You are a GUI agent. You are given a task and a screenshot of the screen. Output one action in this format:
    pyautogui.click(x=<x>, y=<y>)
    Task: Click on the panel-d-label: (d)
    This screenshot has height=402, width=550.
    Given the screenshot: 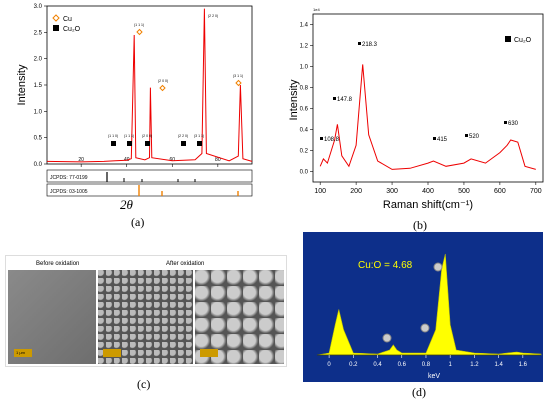 What is the action you would take?
    pyautogui.click(x=419, y=392)
    